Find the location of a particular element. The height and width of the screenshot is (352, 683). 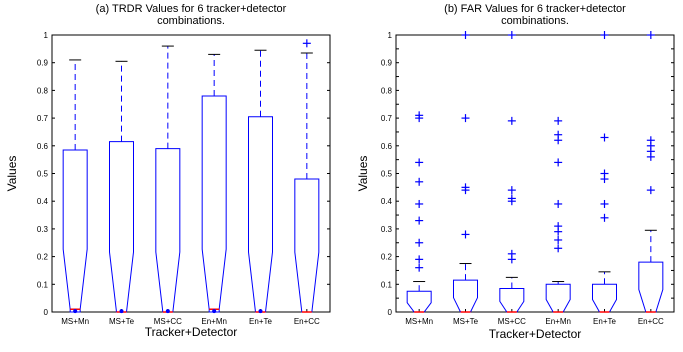

chart-title-line: (a) TRDR Values for 6 tracker+detector is located at coordinates (191, 9).